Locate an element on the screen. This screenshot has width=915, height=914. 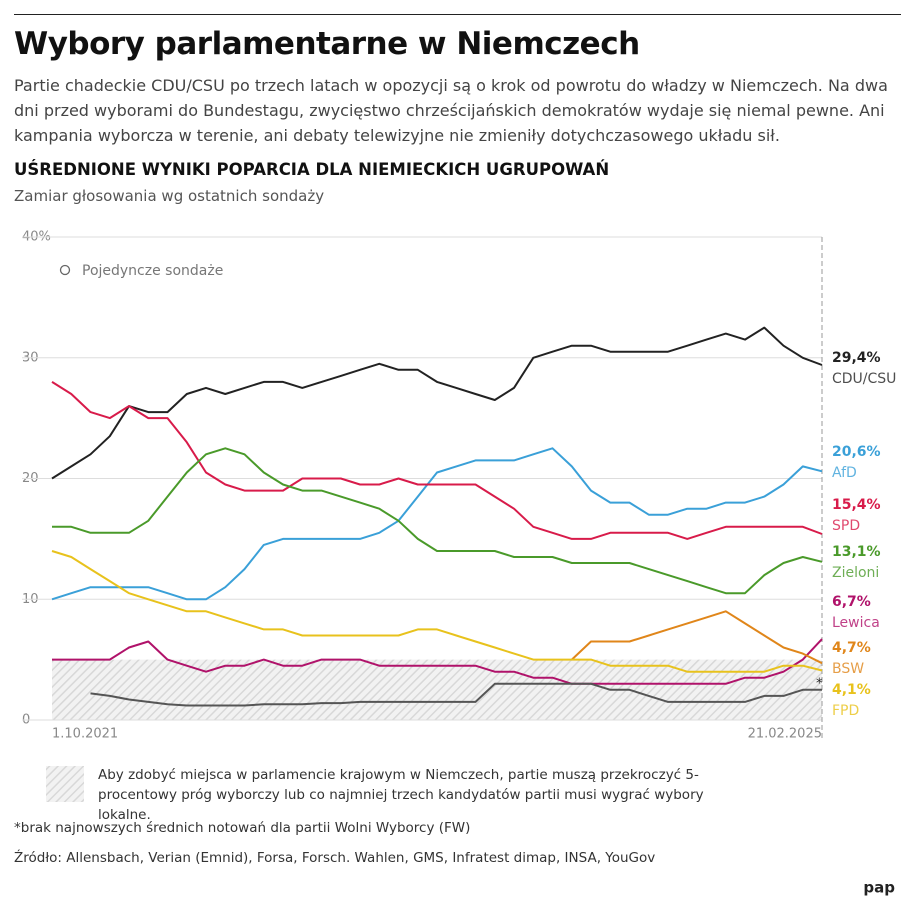
value-label: 4,7% is located at coordinates (851, 648).